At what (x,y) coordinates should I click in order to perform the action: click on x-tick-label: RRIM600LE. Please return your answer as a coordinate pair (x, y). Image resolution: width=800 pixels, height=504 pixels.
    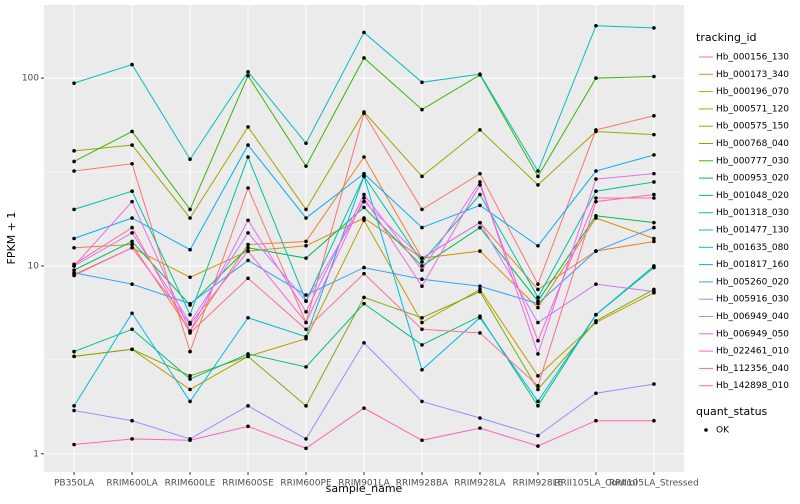
    Looking at the image, I should click on (190, 484).